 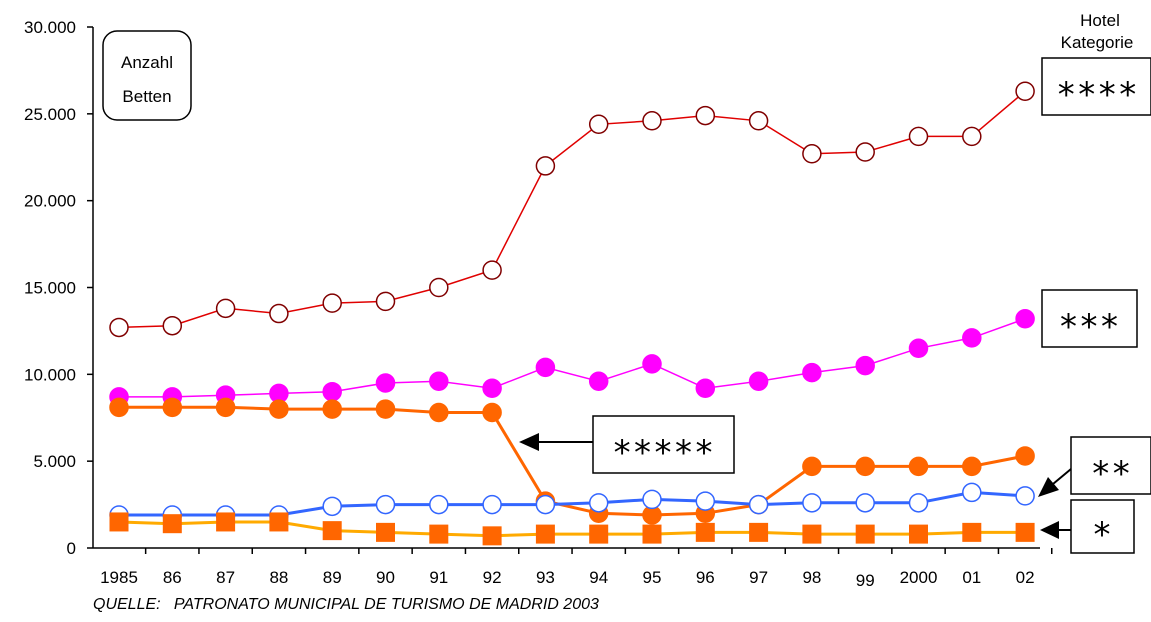 What do you see at coordinates (758, 577) in the screenshot?
I see `x-tick-label: 97` at bounding box center [758, 577].